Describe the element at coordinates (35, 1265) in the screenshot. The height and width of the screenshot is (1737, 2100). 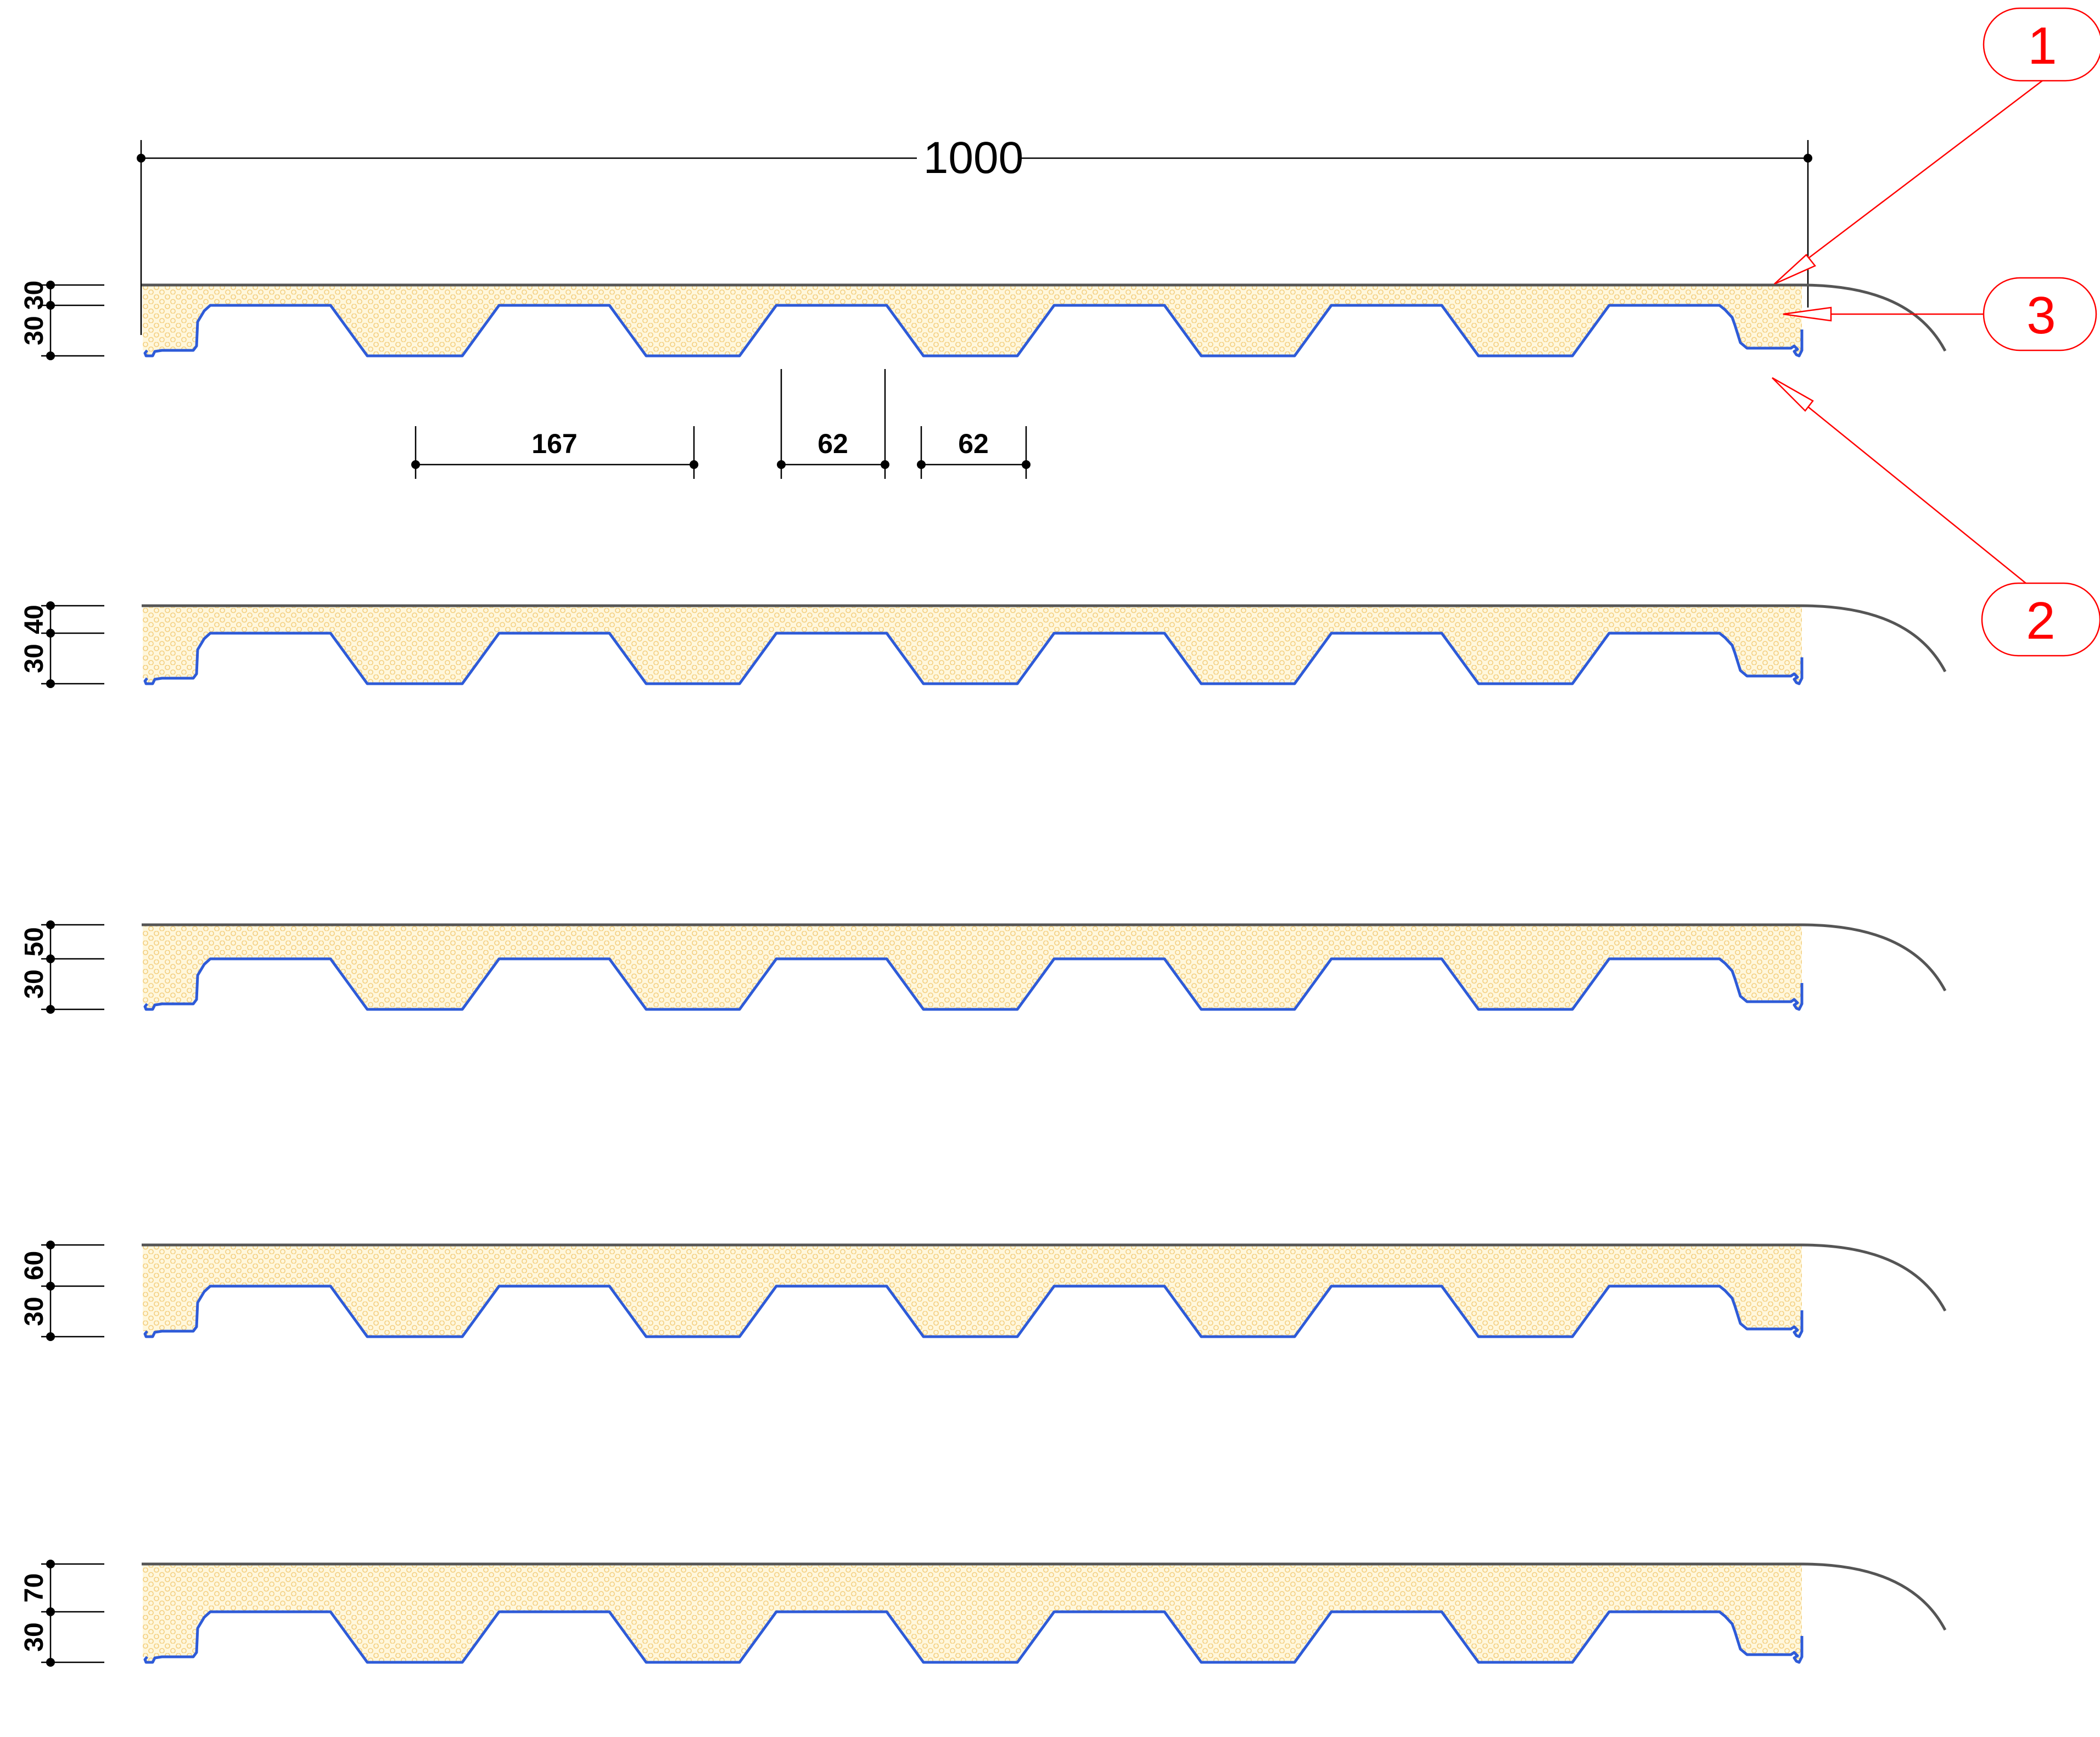
I see `core-thickness-label: 60` at that location.